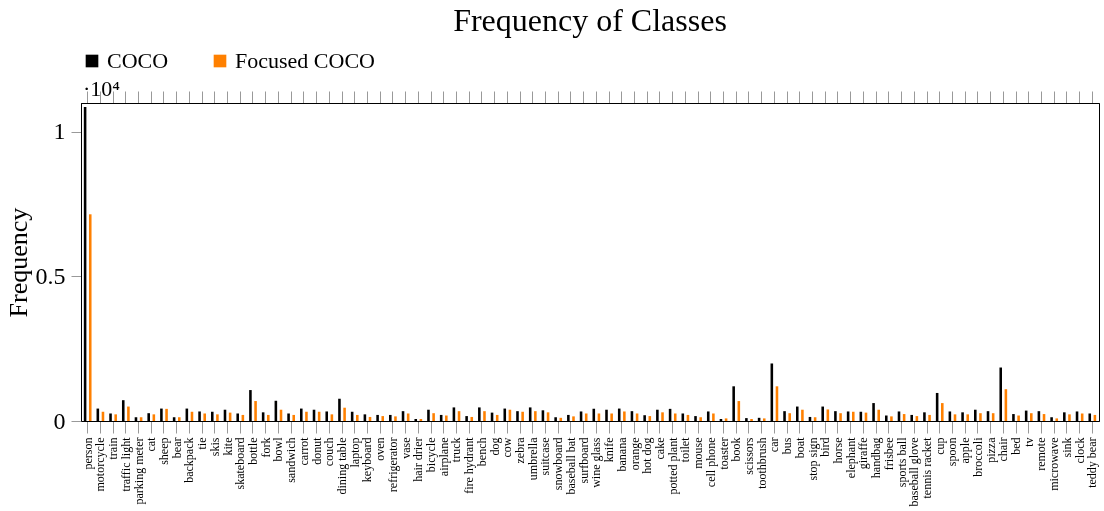  What do you see at coordinates (392, 465) in the screenshot?
I see `x-tick-label: refrigerator` at bounding box center [392, 465].